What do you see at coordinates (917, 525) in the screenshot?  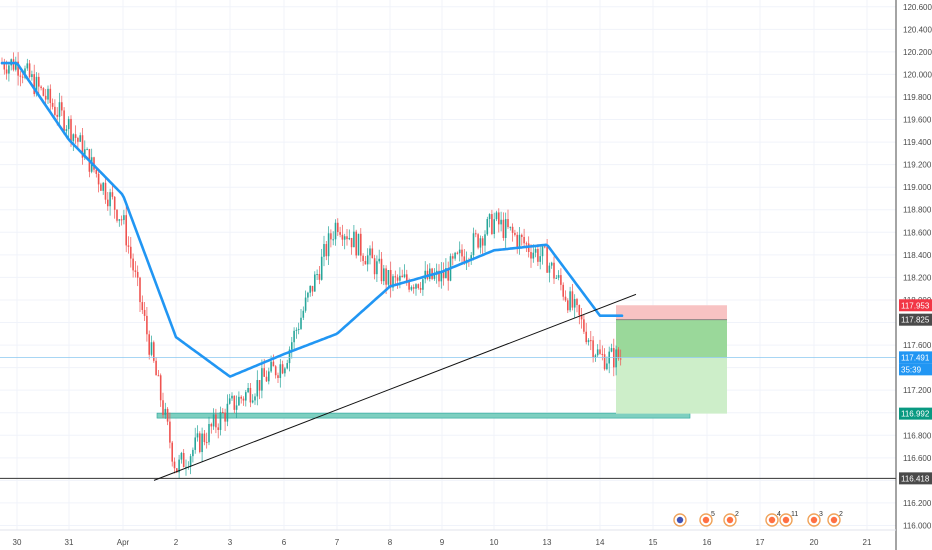 I see `y-tick-label: 116.000` at bounding box center [917, 525].